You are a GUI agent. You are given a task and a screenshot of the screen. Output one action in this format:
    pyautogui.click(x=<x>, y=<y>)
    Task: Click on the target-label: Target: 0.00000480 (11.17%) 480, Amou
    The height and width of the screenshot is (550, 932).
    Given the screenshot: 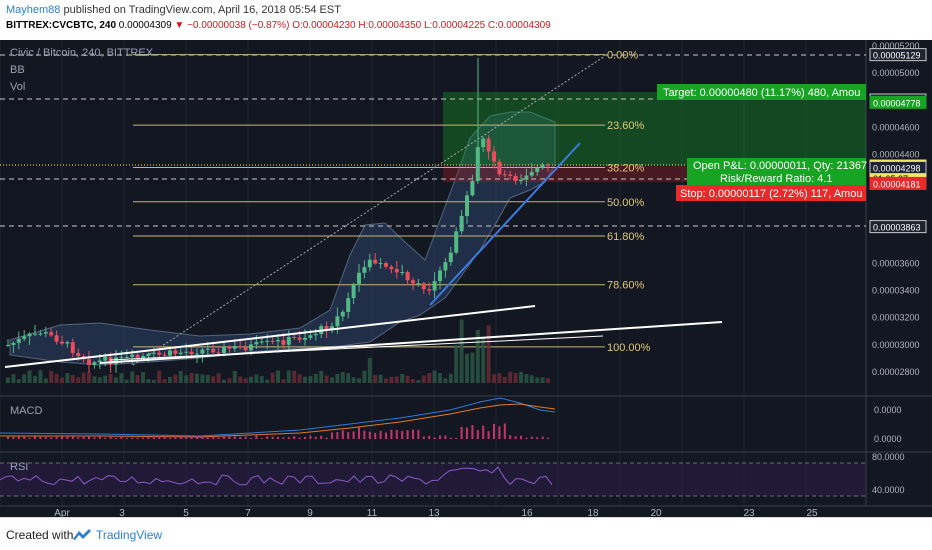 What is the action you would take?
    pyautogui.click(x=761, y=92)
    